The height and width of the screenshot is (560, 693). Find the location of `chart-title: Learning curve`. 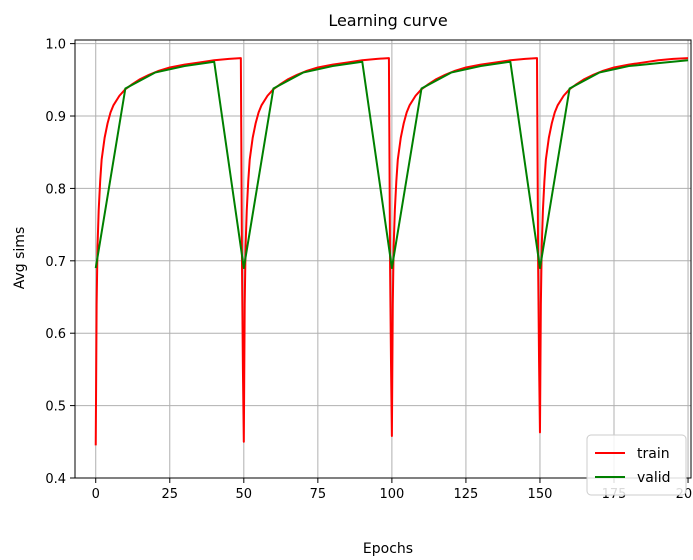

chart-title: Learning curve is located at coordinates (387, 20).